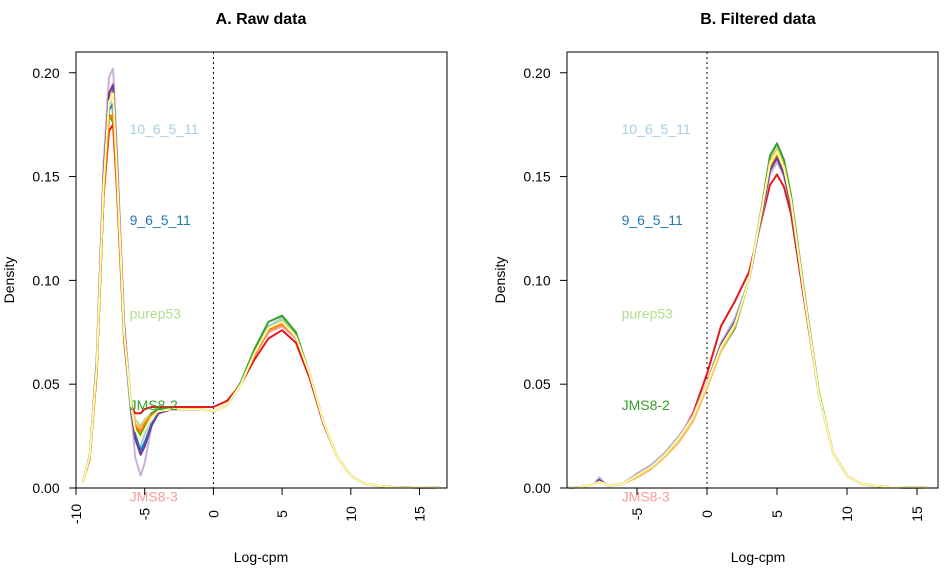 Image resolution: width=952 pixels, height=568 pixels. Describe the element at coordinates (261, 557) in the screenshot. I see `x-axis-label-raw: Log-cpm` at that location.